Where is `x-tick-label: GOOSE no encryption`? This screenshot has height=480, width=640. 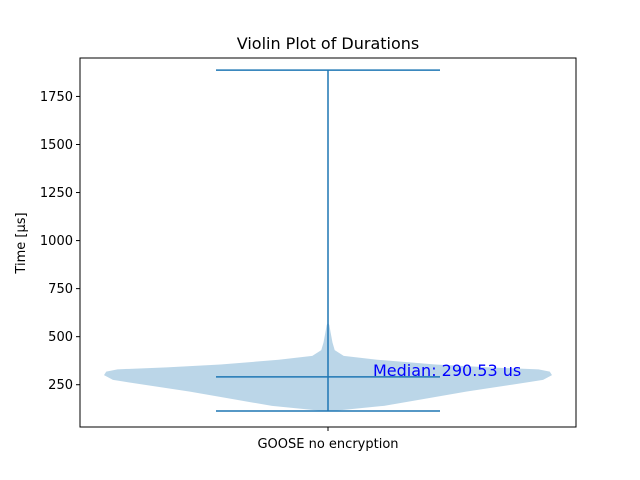
x-tick-label: GOOSE no encryption is located at coordinates (327, 444).